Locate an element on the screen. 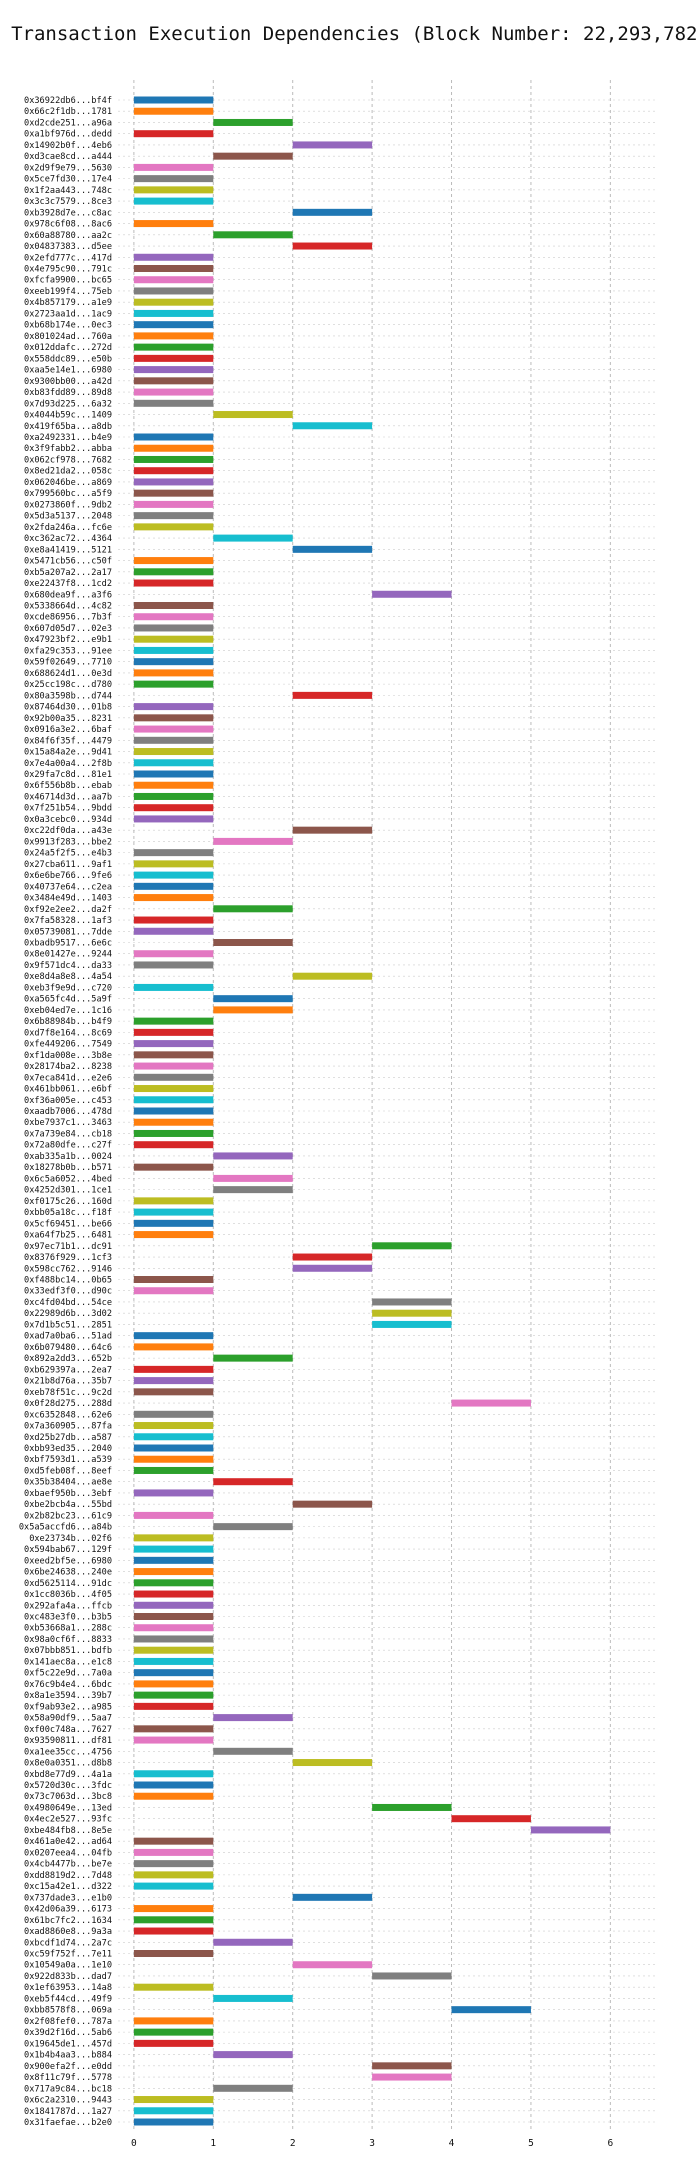 The width and height of the screenshot is (700, 2177). transaction-label: 0xf00c748a...7627 is located at coordinates (68, 1730).